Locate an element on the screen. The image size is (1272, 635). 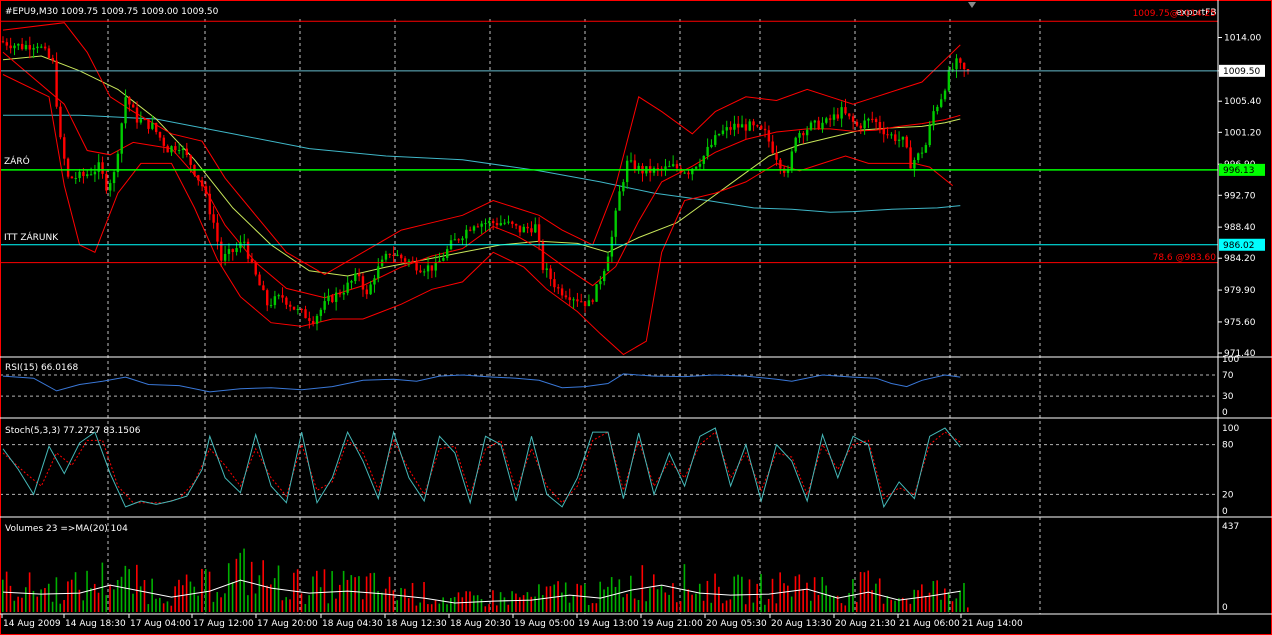
volume-ma-line is located at coordinates (481, 591).